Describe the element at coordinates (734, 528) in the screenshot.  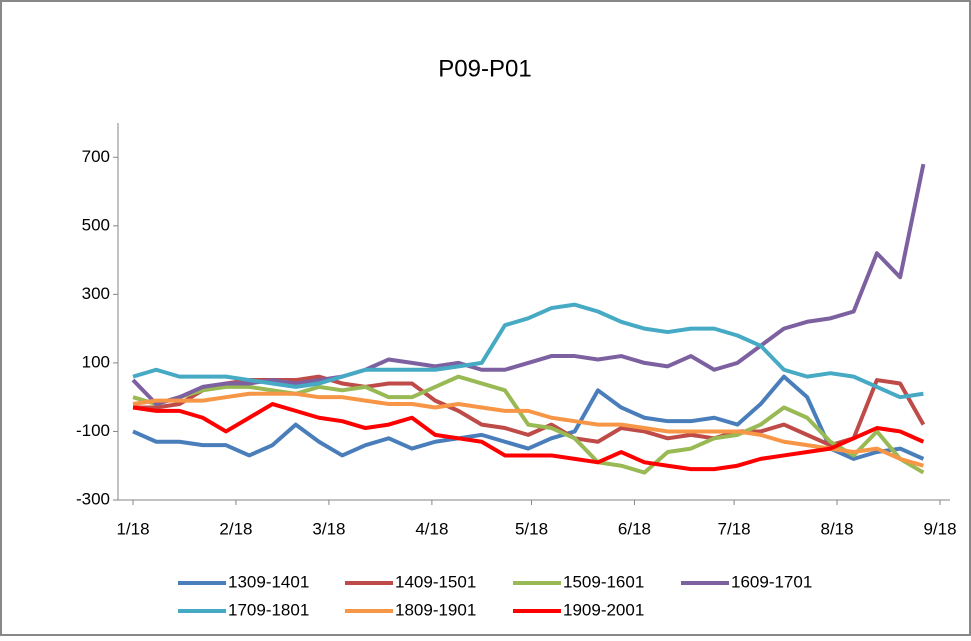
I see `x-tick-label: 7/18` at that location.